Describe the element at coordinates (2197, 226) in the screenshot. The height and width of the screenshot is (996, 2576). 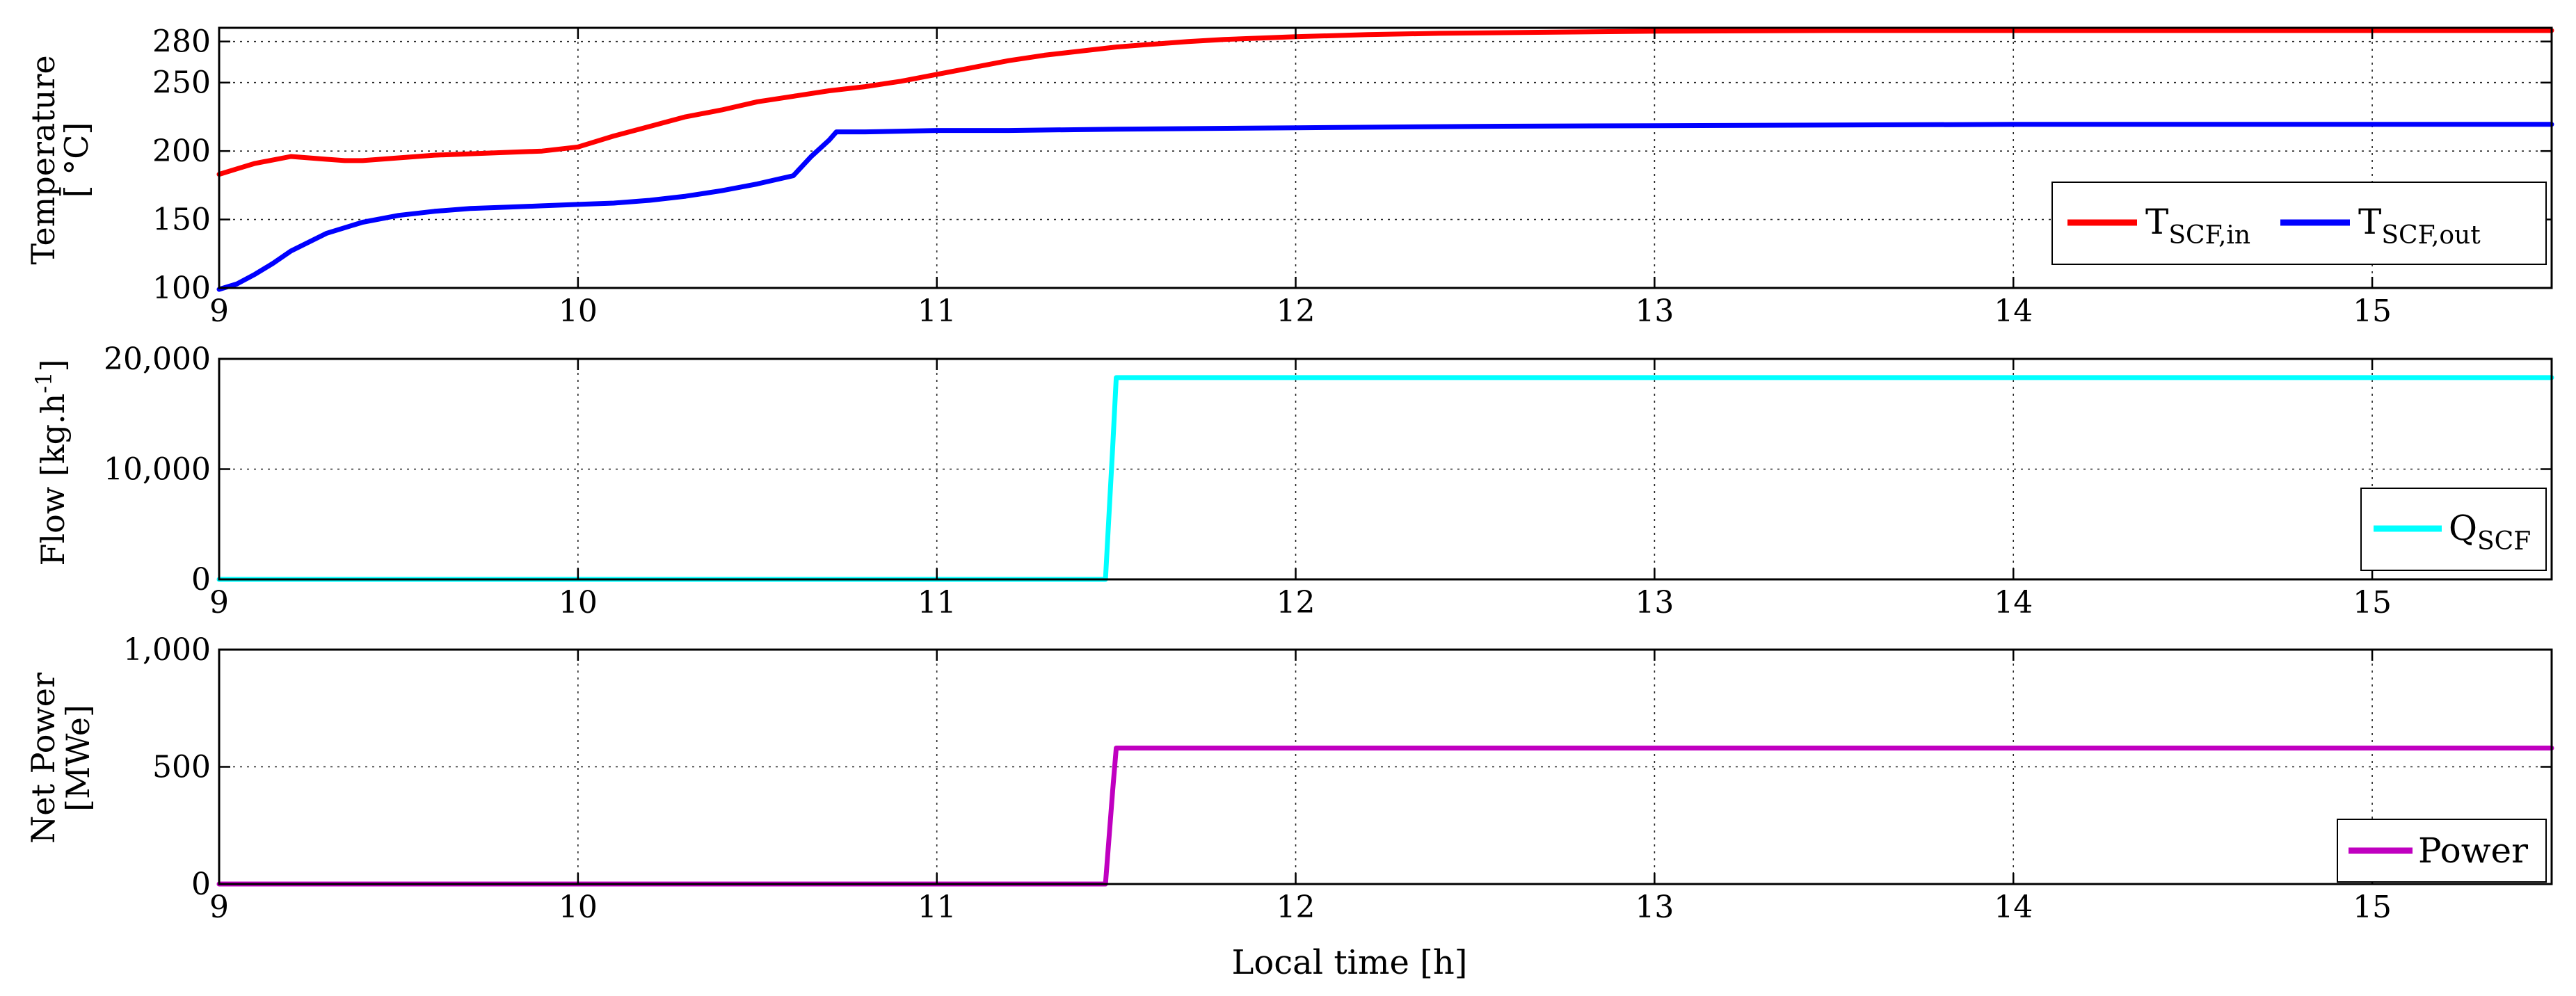
I see `legend-label-tscf-in: TSCF,in` at that location.